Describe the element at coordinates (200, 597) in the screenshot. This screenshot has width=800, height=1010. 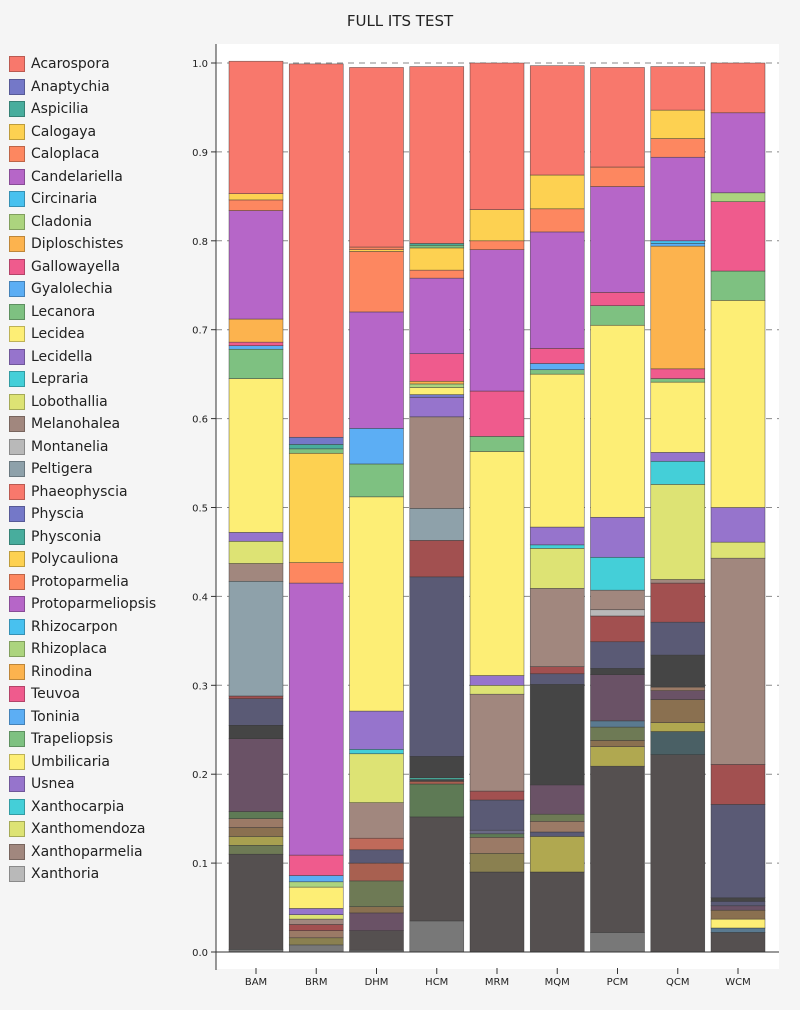
I see `y-tick-label: 0.4` at that location.